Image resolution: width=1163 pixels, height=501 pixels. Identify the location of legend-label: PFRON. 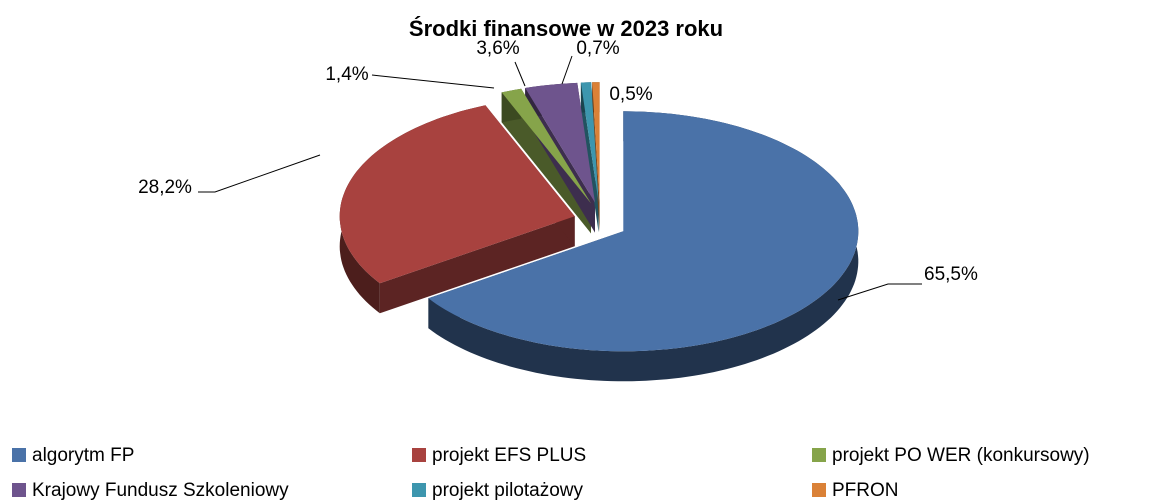
(865, 490).